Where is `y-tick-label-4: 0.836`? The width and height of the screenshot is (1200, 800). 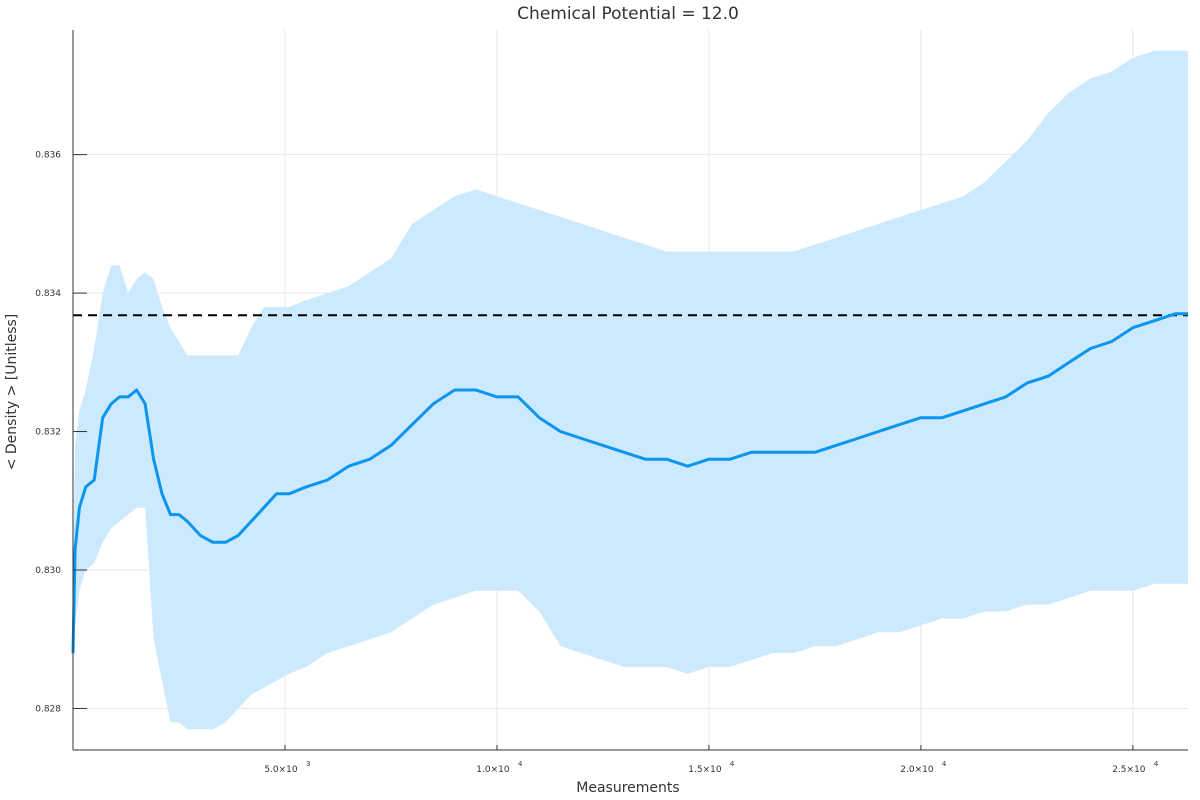
y-tick-label-4: 0.836 is located at coordinates (48, 156).